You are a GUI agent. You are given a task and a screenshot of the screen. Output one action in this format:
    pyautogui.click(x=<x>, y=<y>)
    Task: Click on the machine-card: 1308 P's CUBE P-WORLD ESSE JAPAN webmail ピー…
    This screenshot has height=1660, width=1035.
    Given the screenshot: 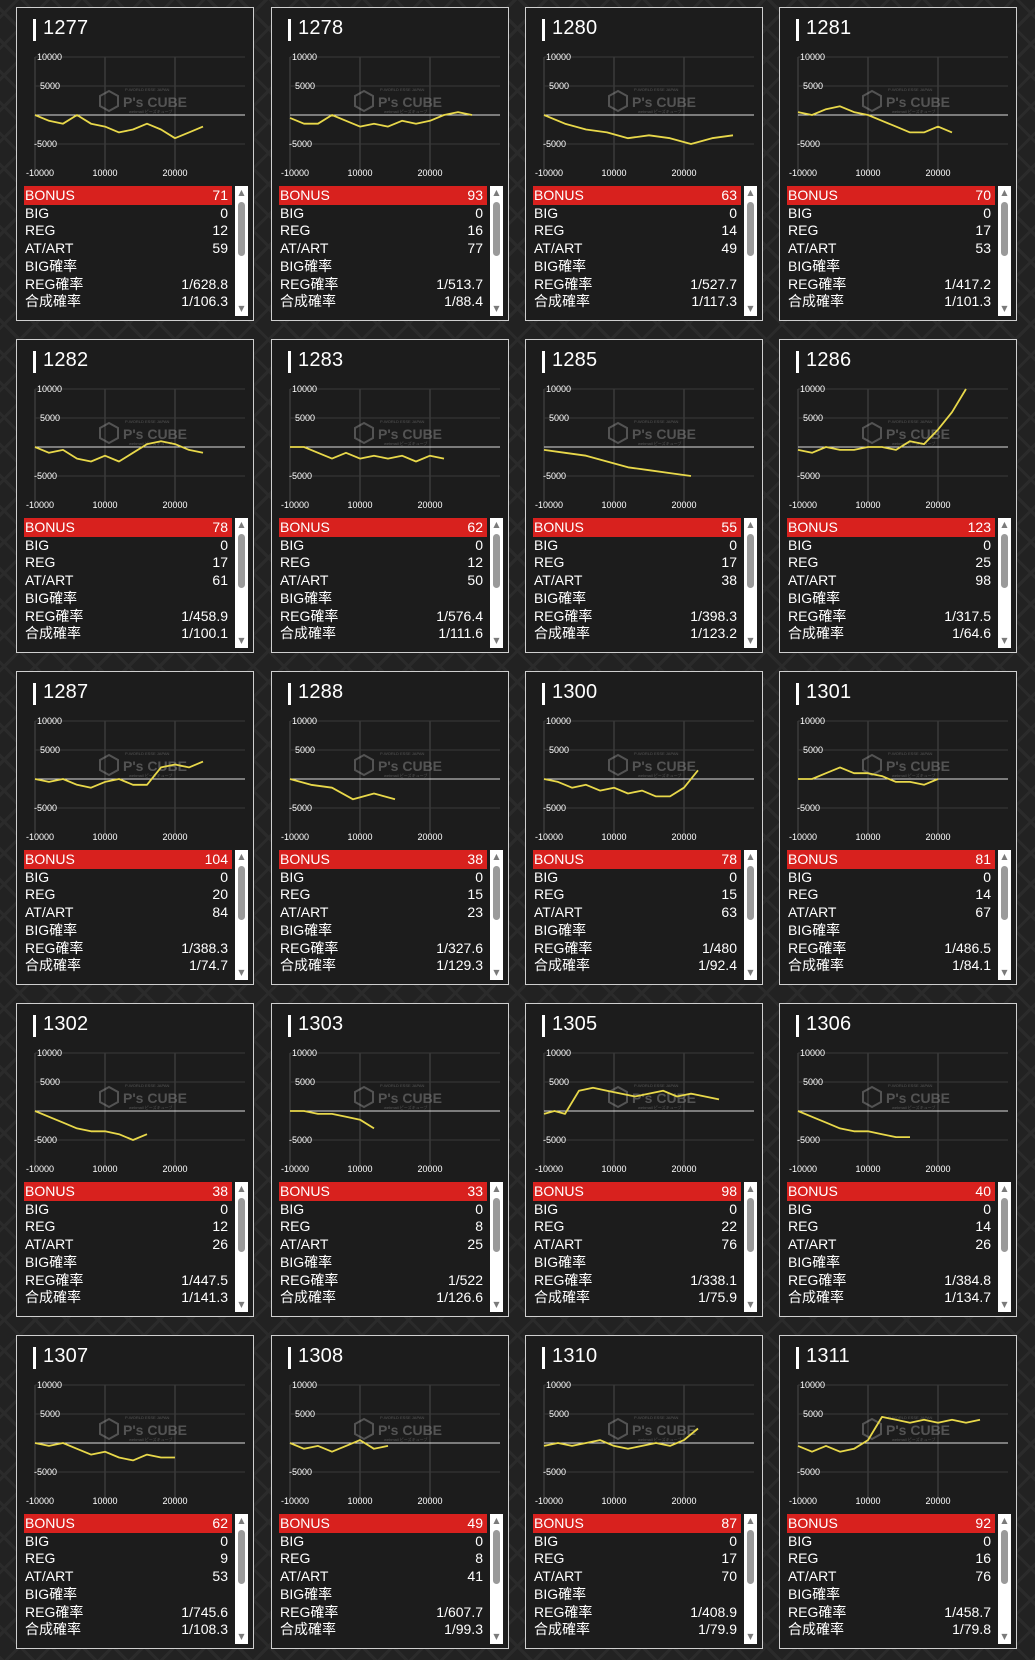 What is the action you would take?
    pyautogui.click(x=390, y=1492)
    